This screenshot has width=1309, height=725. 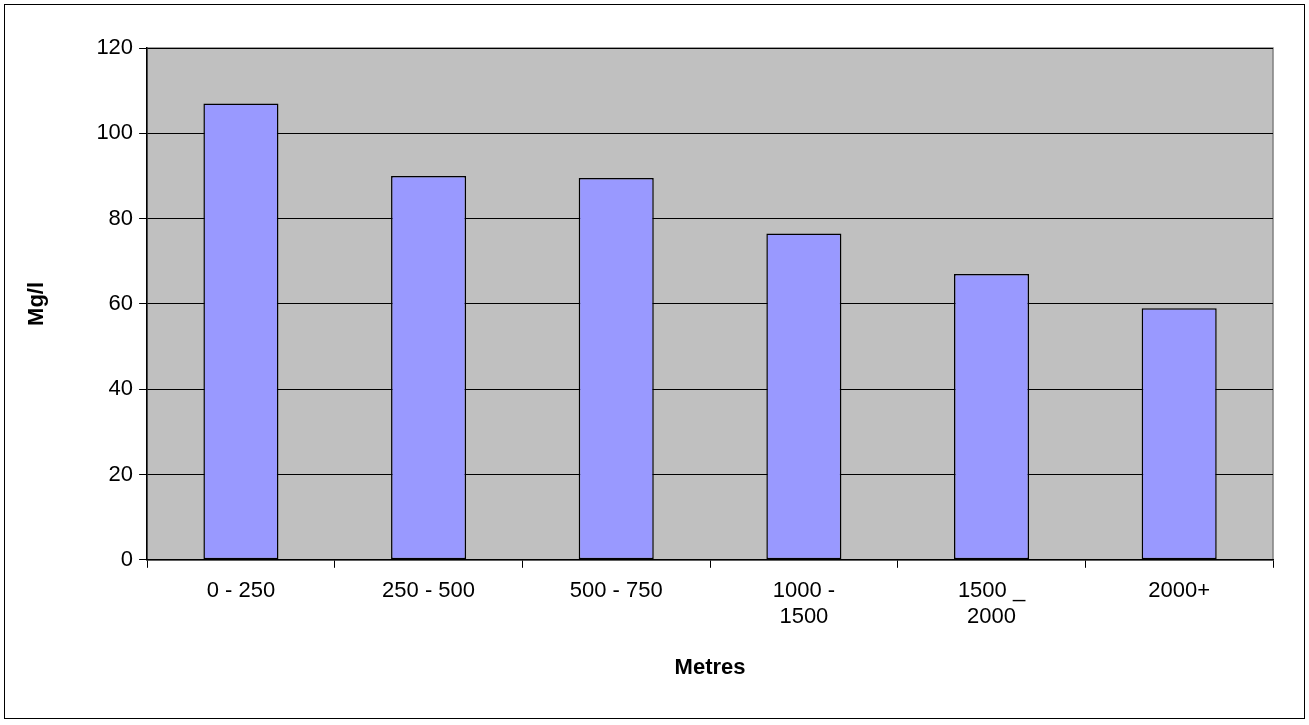 I want to click on x-tick-label: 2000+, so click(x=1179, y=590).